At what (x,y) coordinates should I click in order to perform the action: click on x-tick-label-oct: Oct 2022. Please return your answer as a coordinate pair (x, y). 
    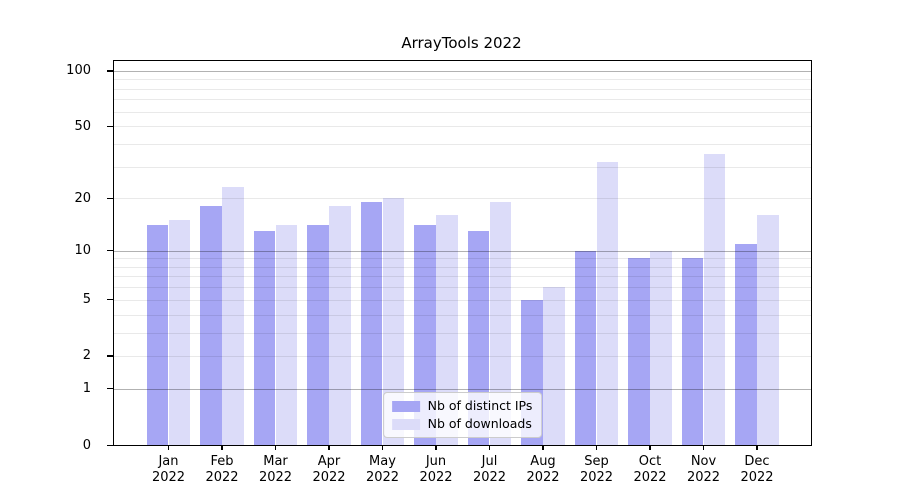
    Looking at the image, I should click on (650, 469).